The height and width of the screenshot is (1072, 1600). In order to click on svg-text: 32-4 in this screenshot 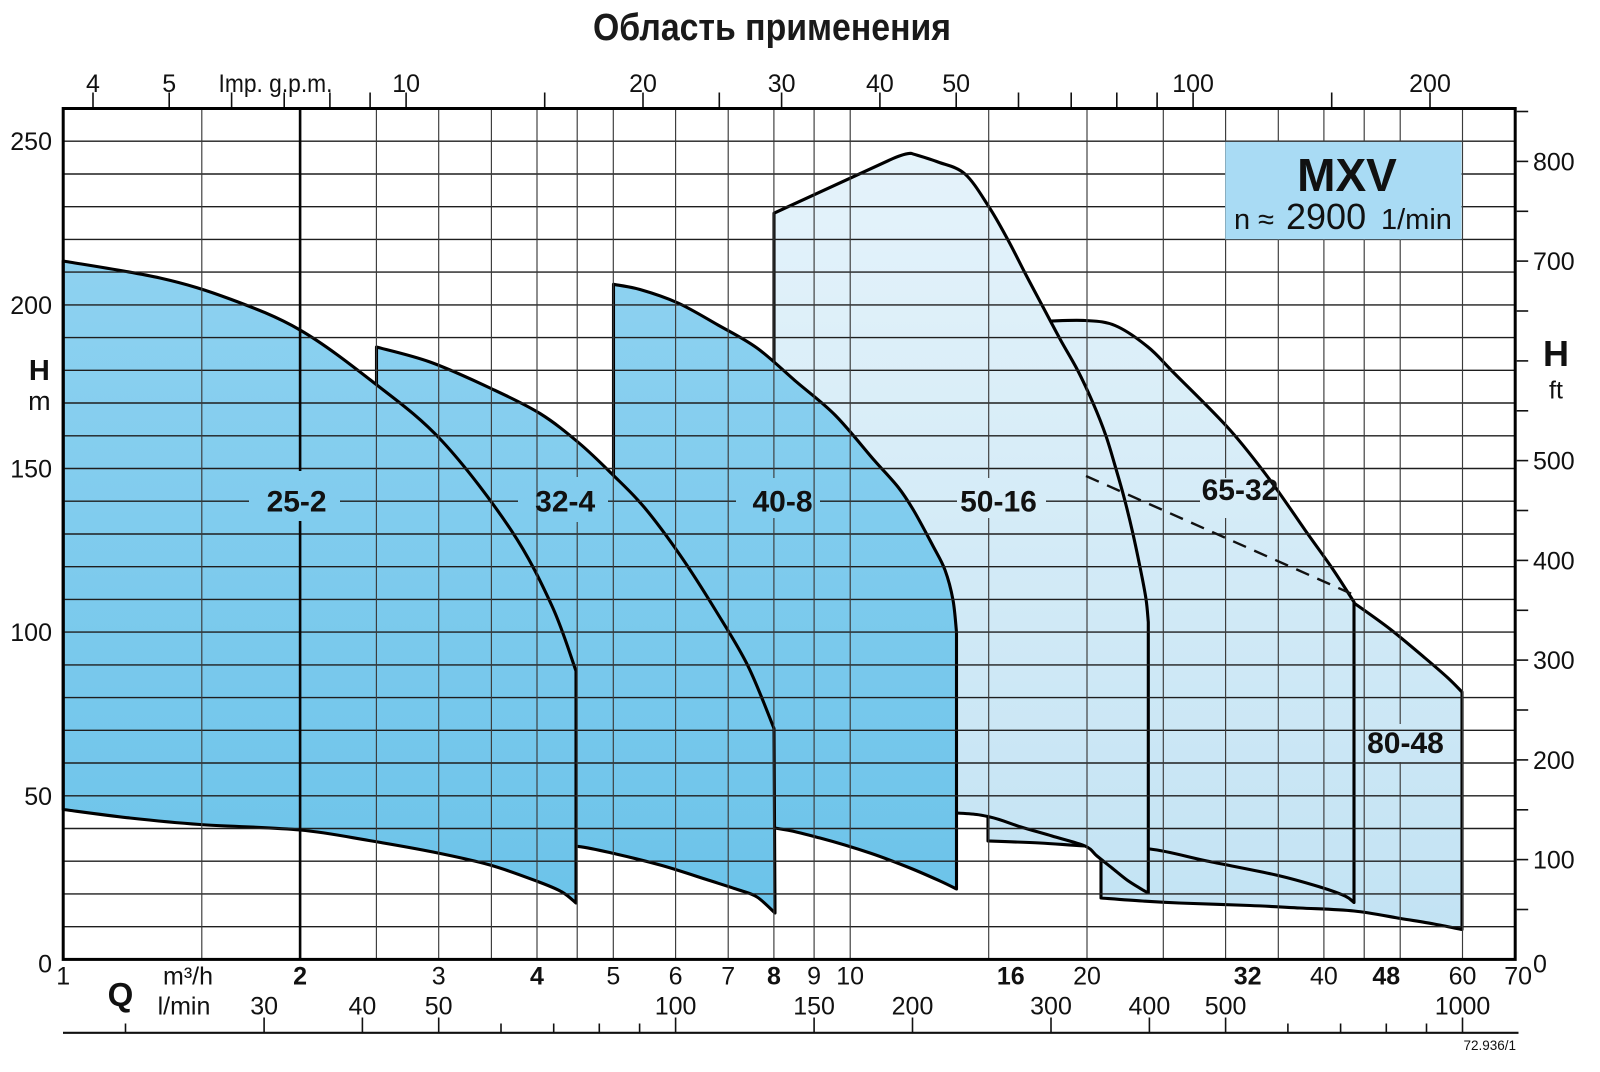, I will do `click(565, 502)`.